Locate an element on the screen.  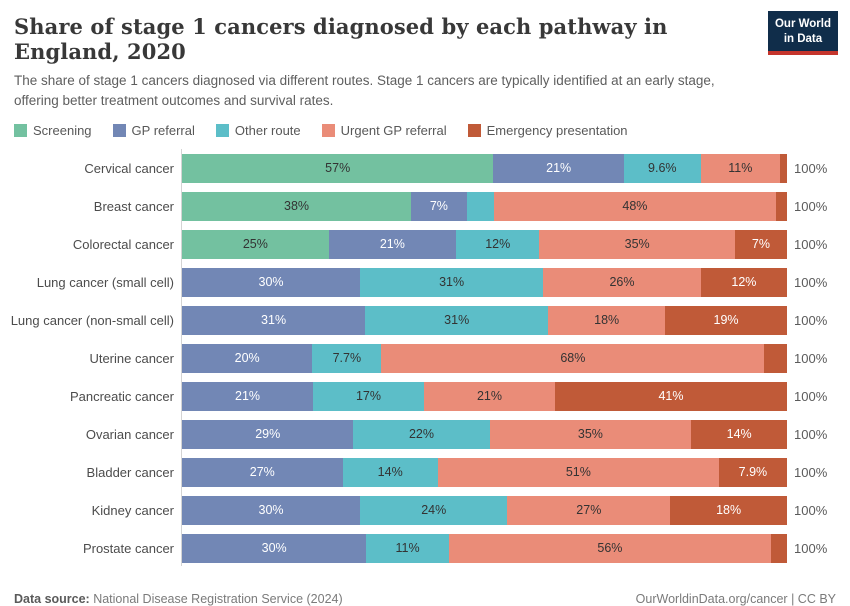
bar-segment-urgent-gp-referral: 18% is located at coordinates (607, 320).